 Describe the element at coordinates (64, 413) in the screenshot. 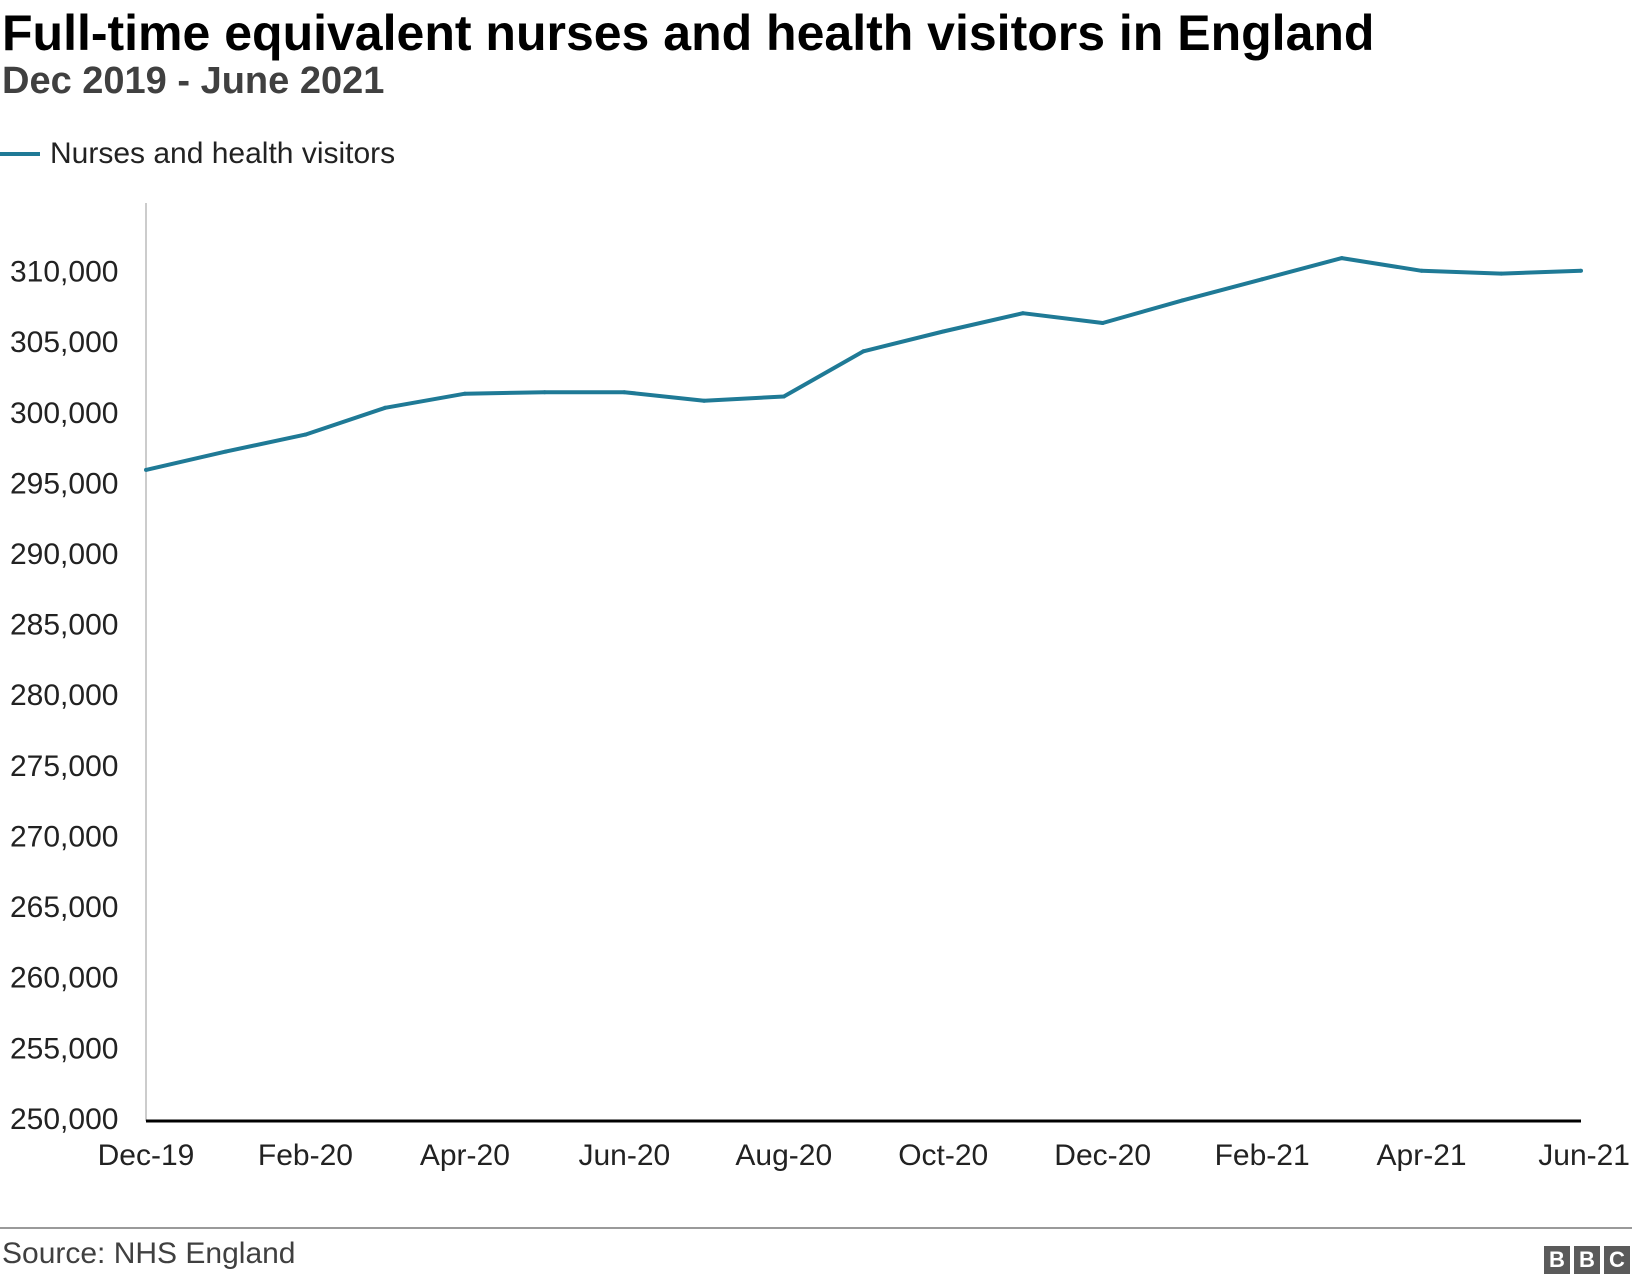

I see `y-tick-label: 300,000` at that location.